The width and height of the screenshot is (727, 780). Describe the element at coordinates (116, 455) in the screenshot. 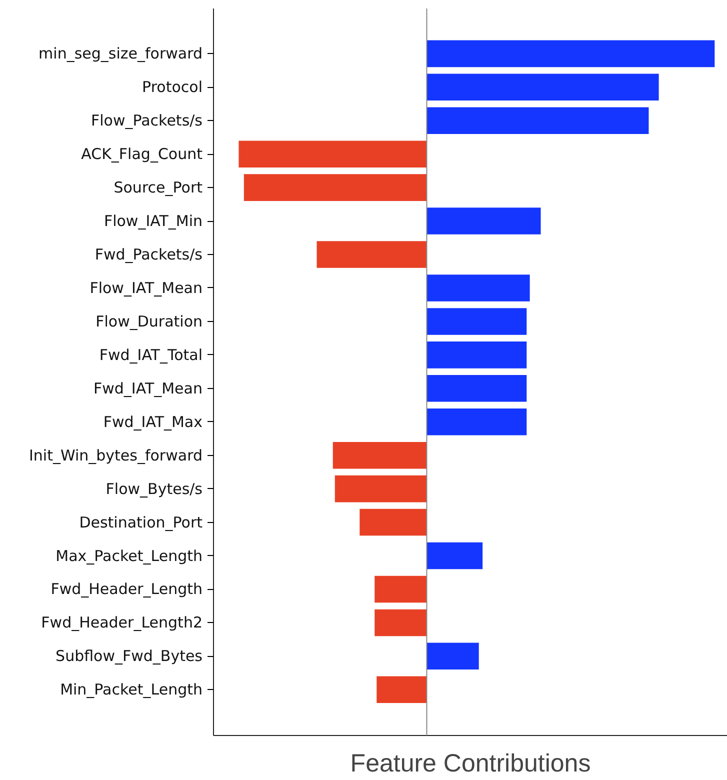

I see `y-tick-label: Init_Win_bytes_forward` at that location.